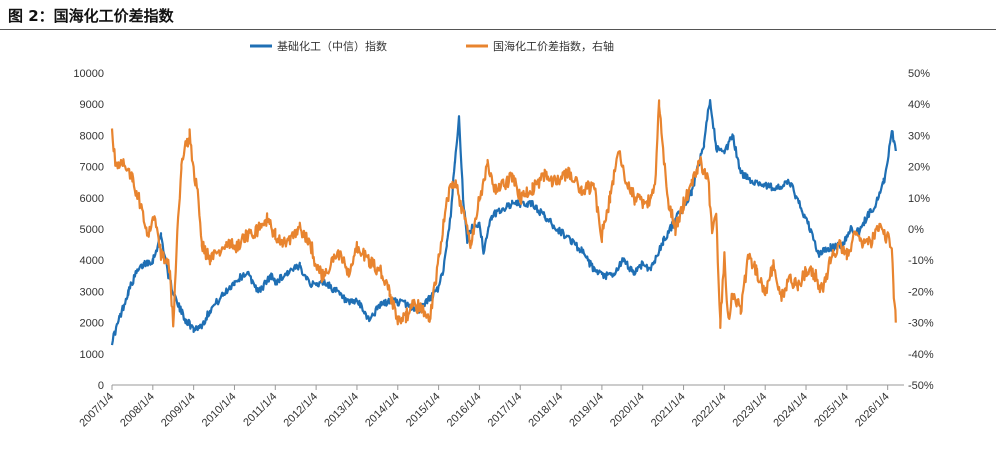 This screenshot has width=996, height=472. What do you see at coordinates (921, 292) in the screenshot?
I see `y-right-tick-label: -20%` at bounding box center [921, 292].